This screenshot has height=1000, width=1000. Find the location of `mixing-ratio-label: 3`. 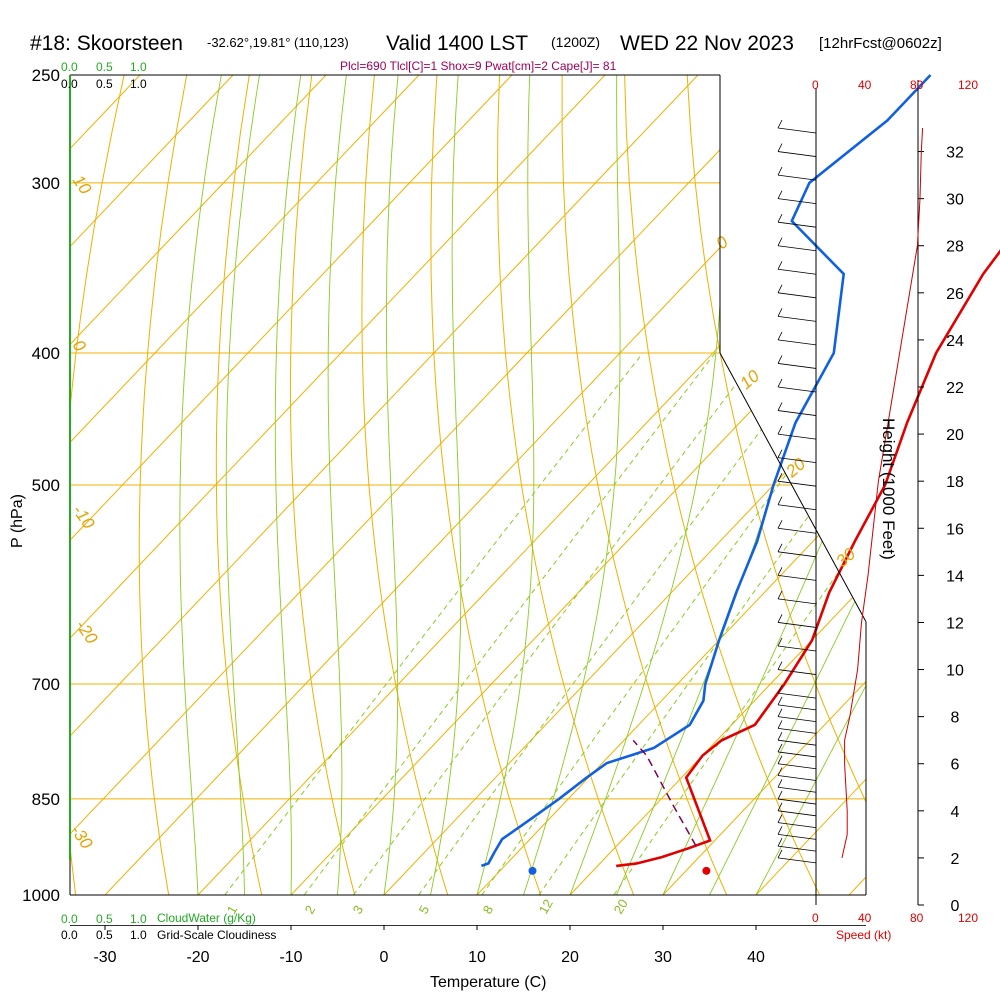

mixing-ratio-label: 3 is located at coordinates (358, 910).